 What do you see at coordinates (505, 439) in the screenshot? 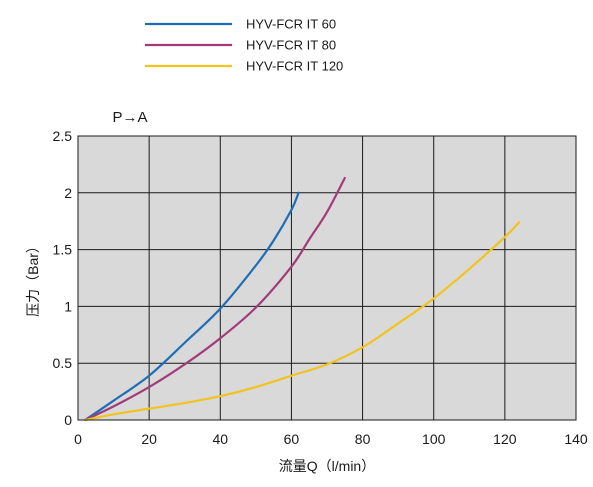
I see `x-tick-label: 120` at bounding box center [505, 439].